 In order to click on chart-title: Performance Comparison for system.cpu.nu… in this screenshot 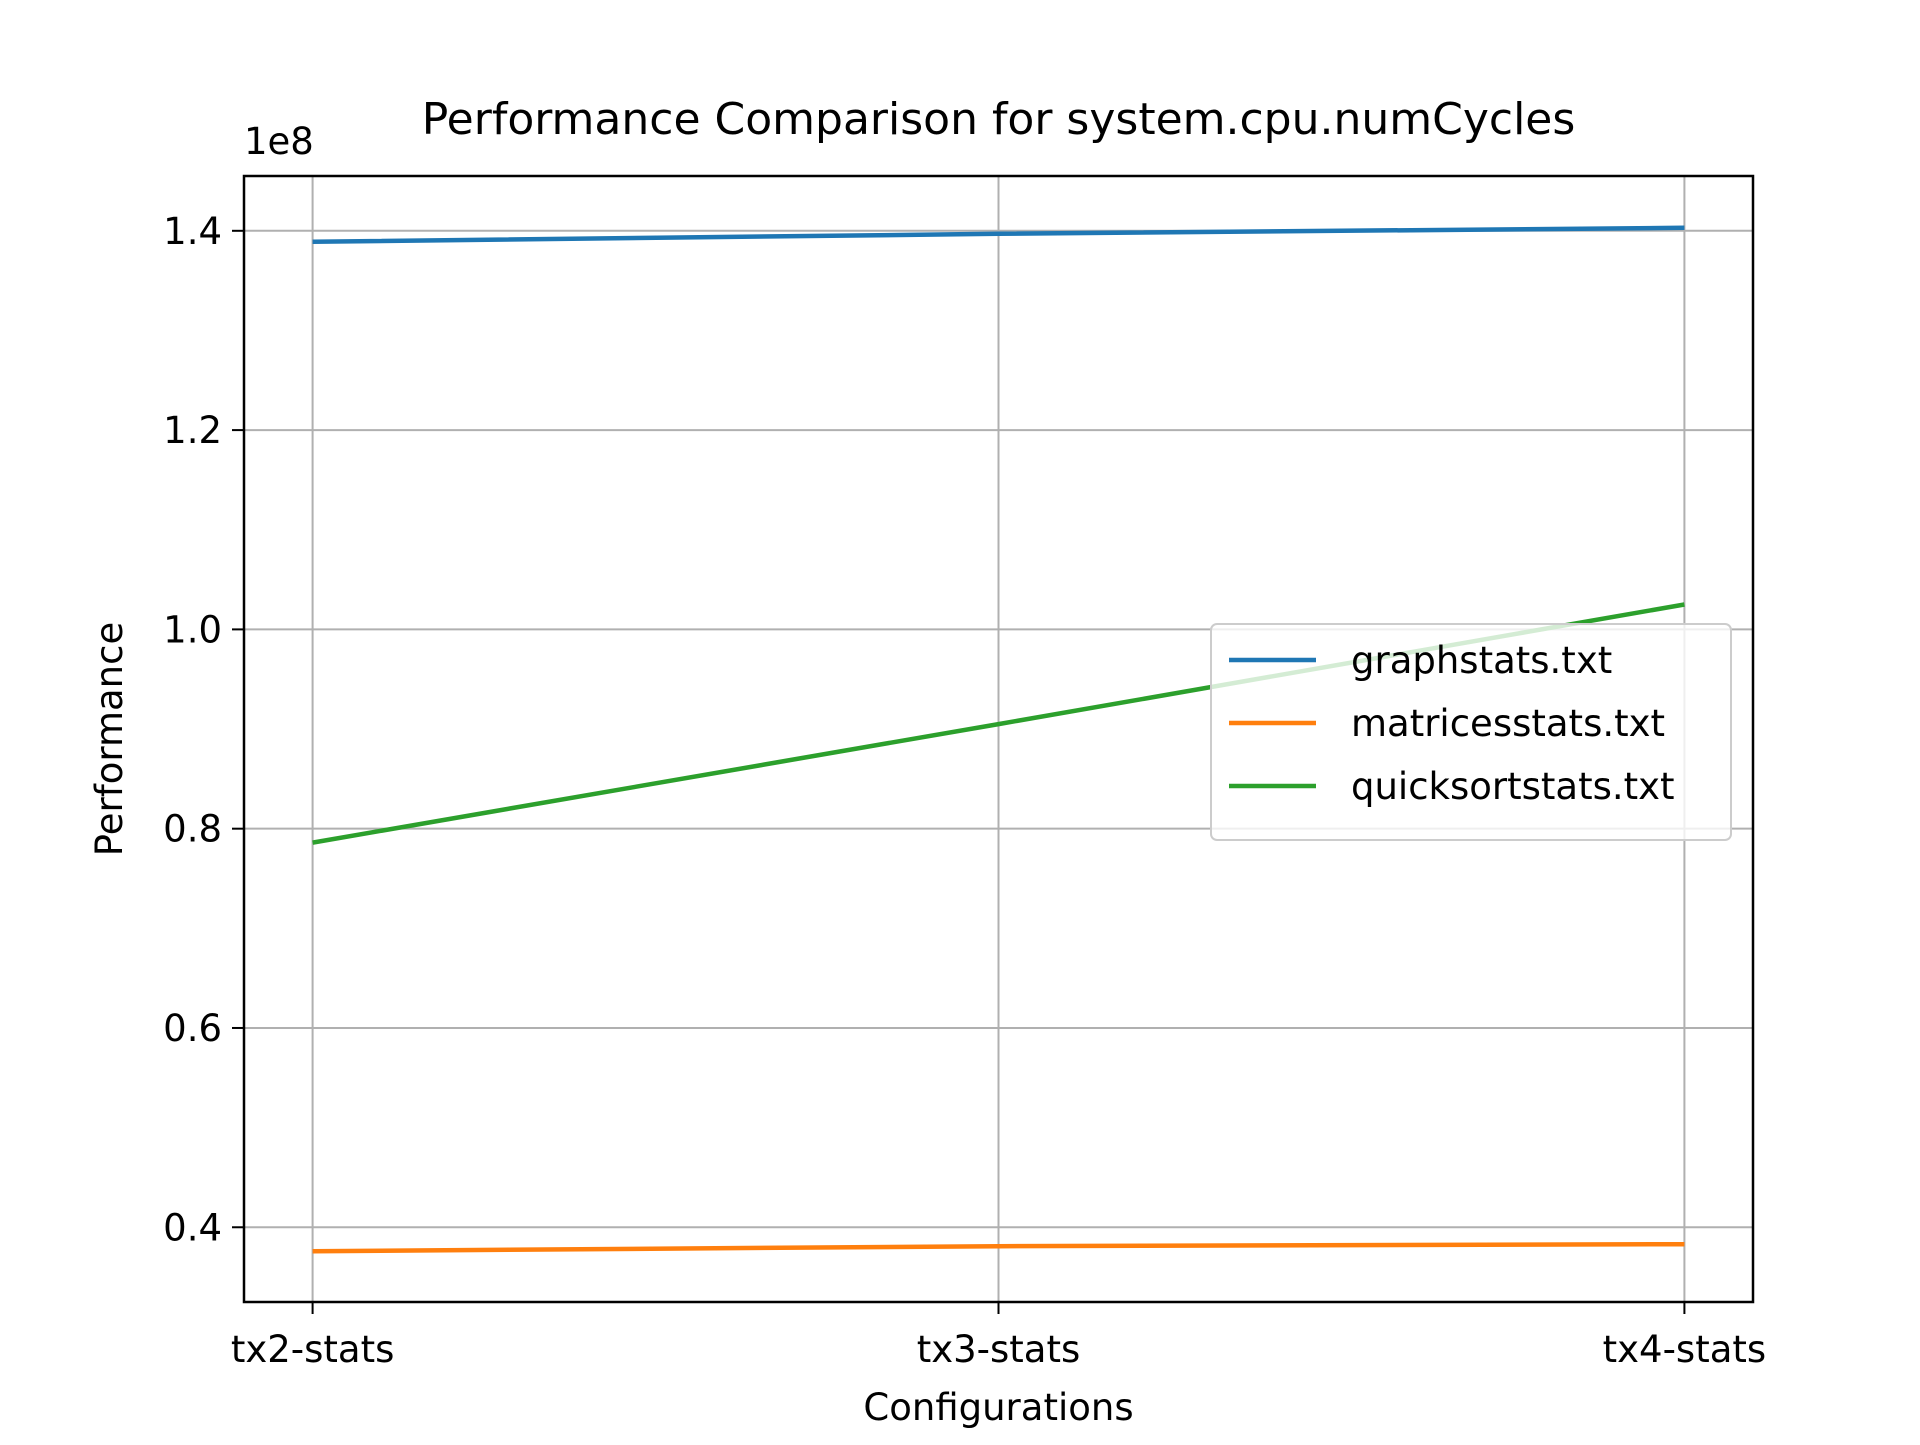, I will do `click(999, 119)`.